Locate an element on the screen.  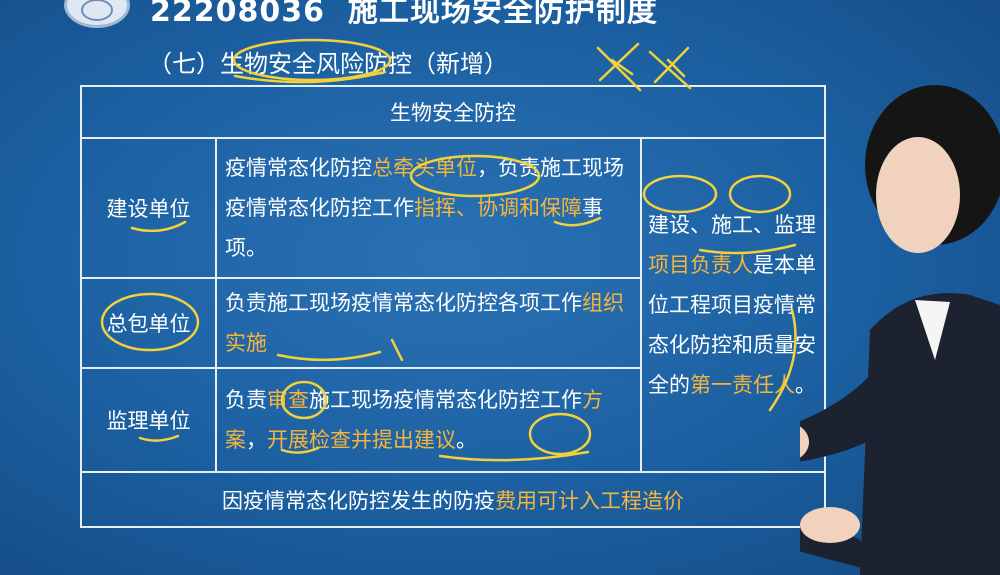
table-footer: 因疫情常态化防控发生的防疫费用可计入工程造价 is located at coordinates (453, 499).